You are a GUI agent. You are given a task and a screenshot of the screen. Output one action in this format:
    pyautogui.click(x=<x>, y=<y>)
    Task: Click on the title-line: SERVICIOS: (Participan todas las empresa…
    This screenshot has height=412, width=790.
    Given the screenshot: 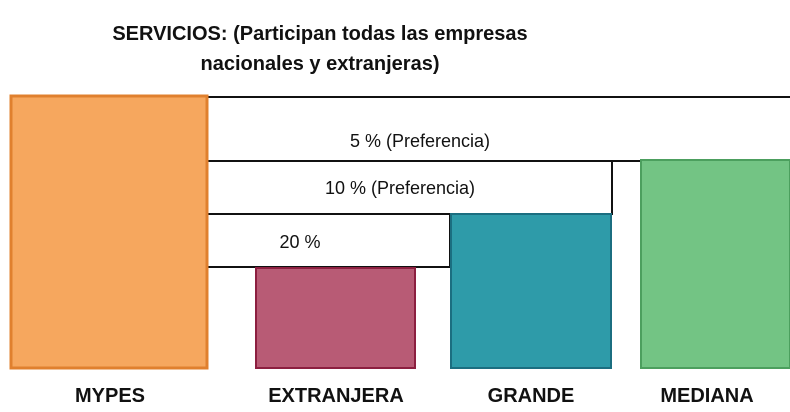 What is the action you would take?
    pyautogui.click(x=319, y=34)
    